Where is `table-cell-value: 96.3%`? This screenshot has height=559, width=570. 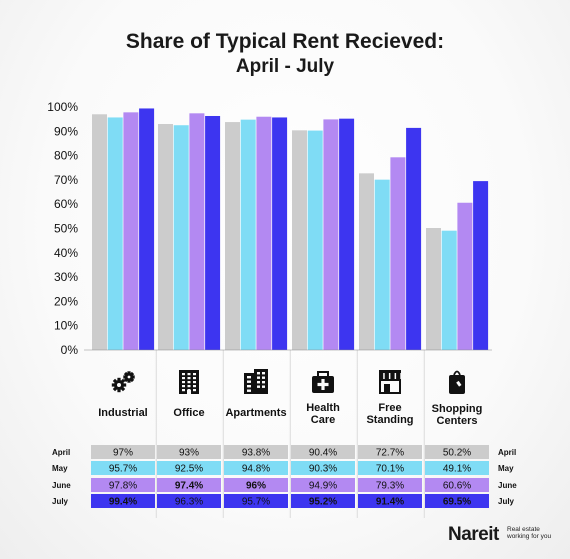
table-cell-value: 96.3% is located at coordinates (189, 502).